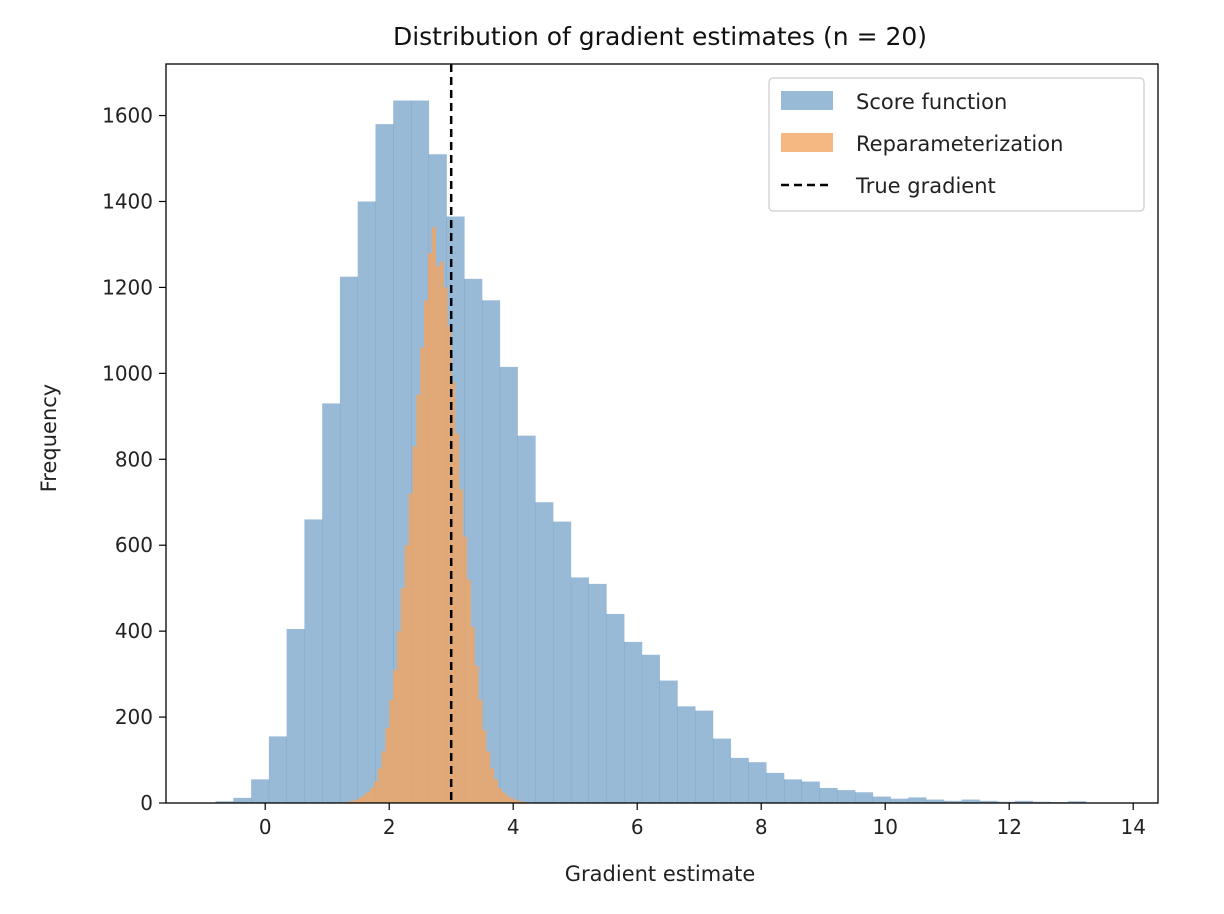 The height and width of the screenshot is (914, 1224). I want to click on series-1-bars, so click(435, 515).